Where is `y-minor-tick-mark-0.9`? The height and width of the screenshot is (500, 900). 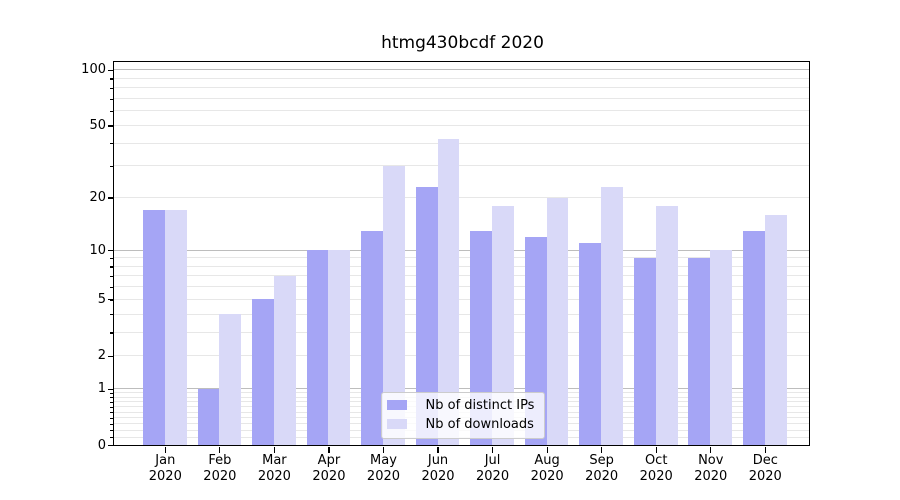
y-minor-tick-mark-0.9 is located at coordinates (112, 393).